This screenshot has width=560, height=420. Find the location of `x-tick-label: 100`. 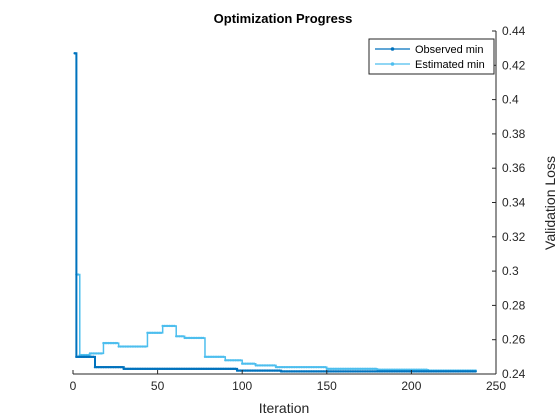

x-tick-label: 100 is located at coordinates (242, 386).